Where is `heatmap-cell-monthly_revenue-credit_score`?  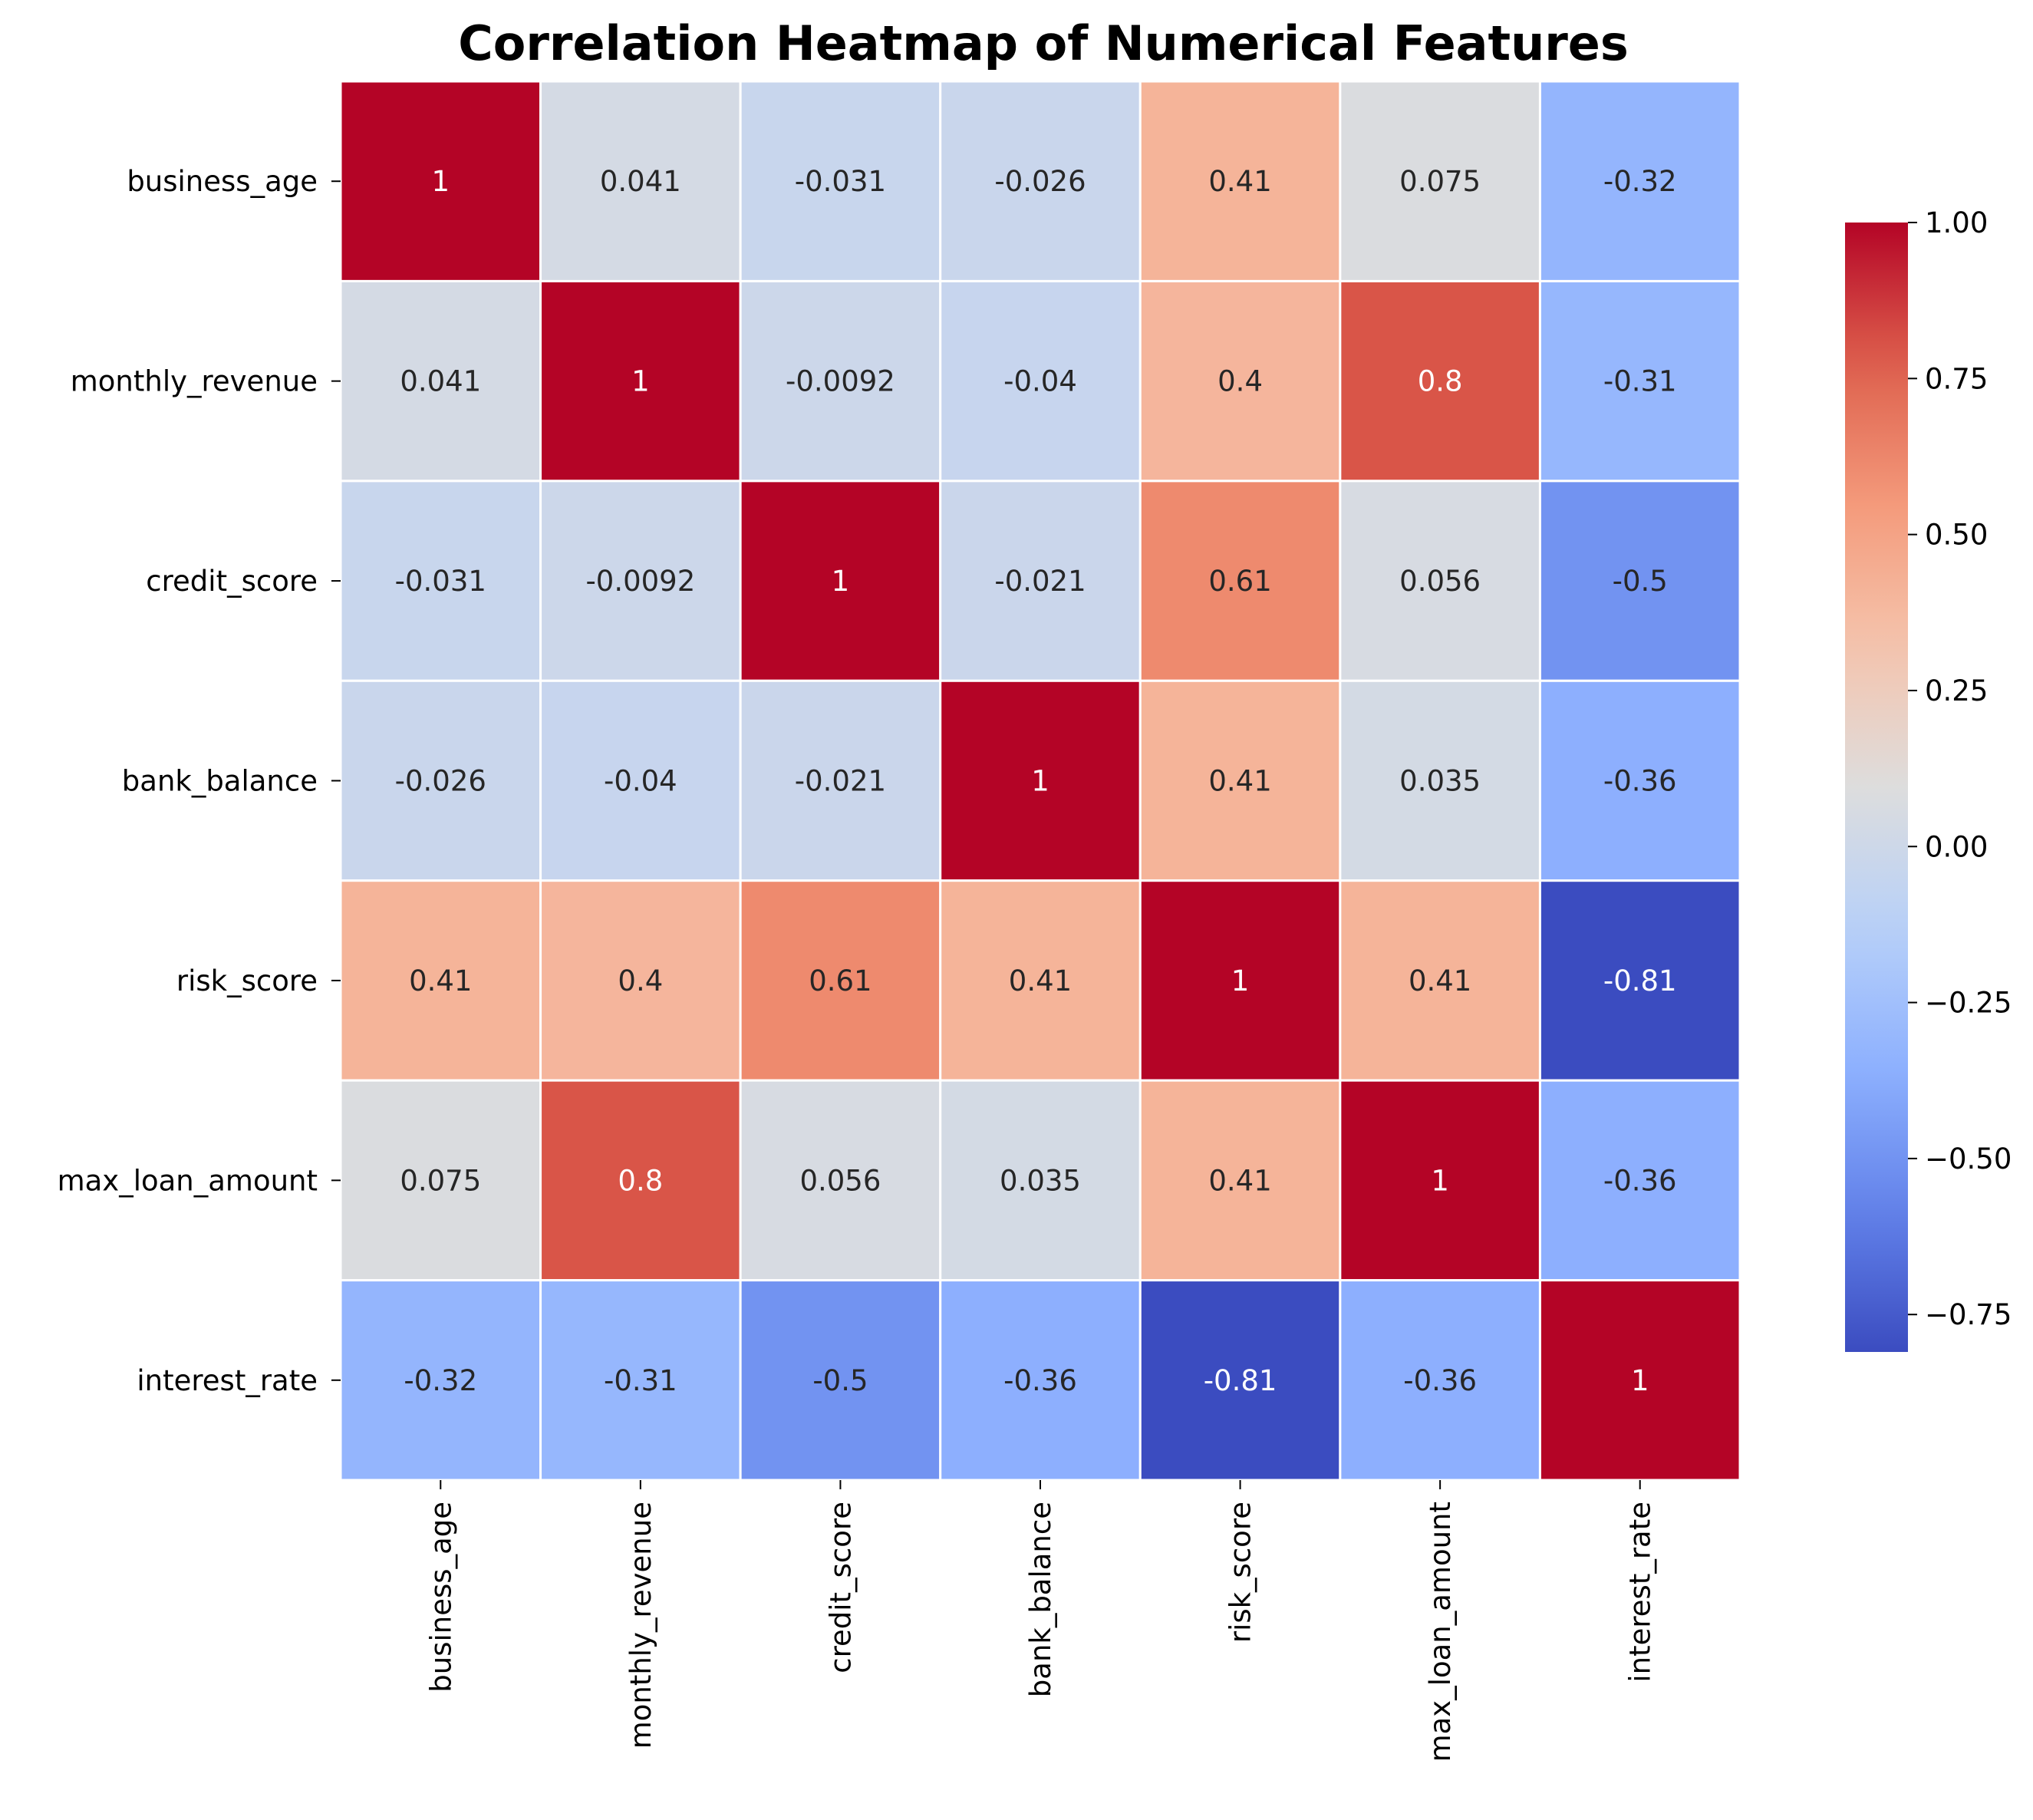 heatmap-cell-monthly_revenue-credit_score is located at coordinates (840, 381).